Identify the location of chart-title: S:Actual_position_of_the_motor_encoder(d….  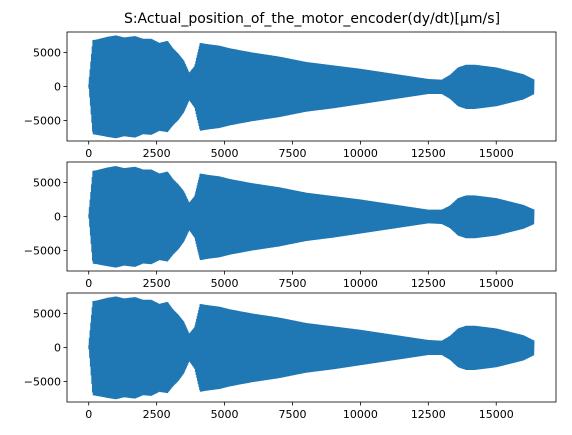
(312, 19).